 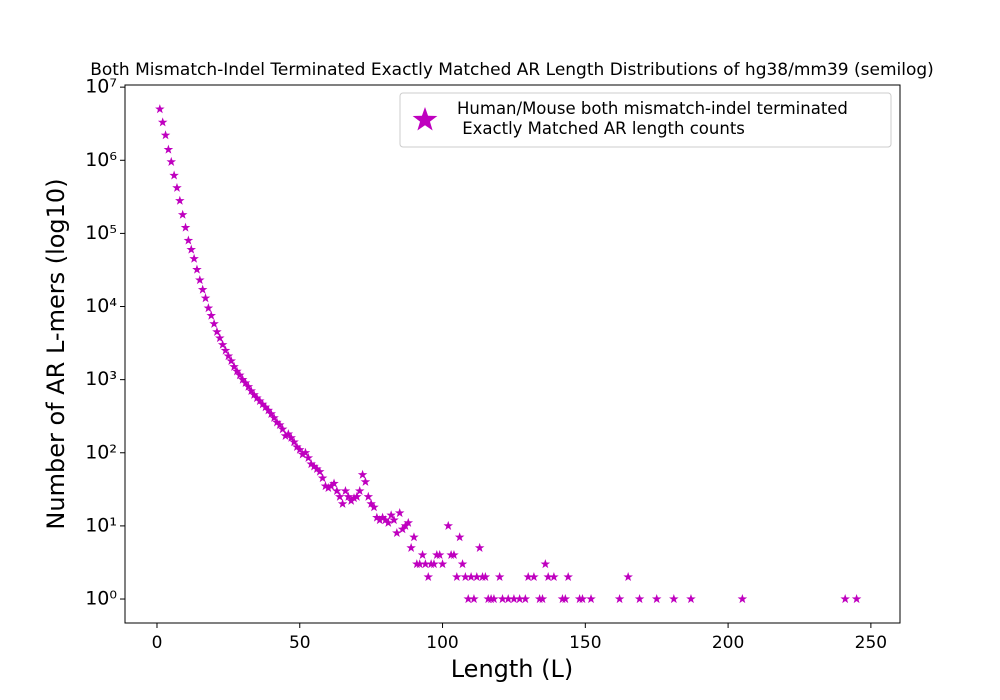 What do you see at coordinates (157, 643) in the screenshot?
I see `x-tick-label: 0` at bounding box center [157, 643].